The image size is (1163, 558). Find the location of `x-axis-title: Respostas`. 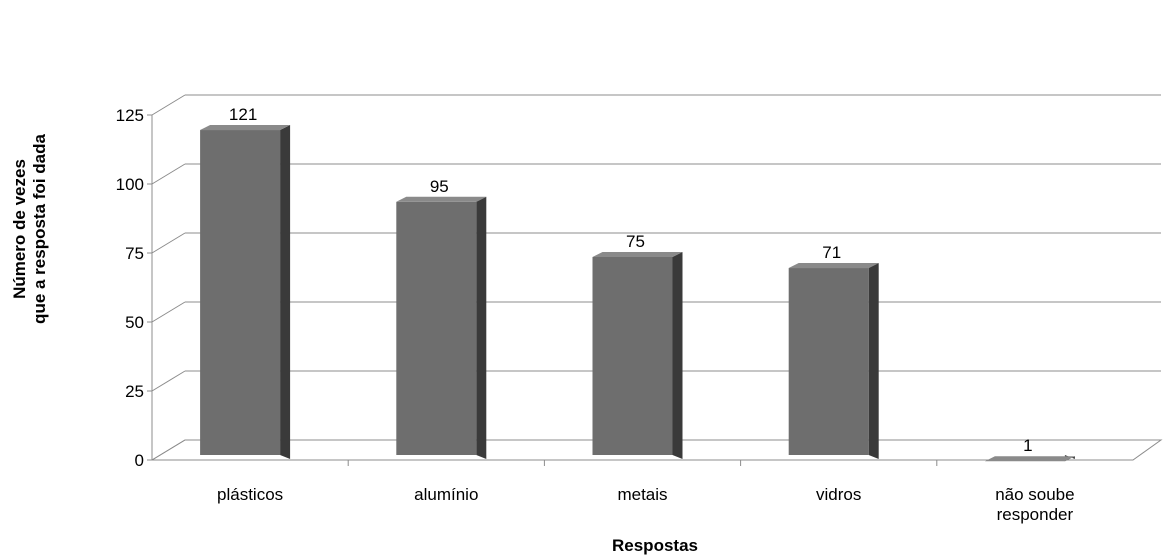

x-axis-title: Respostas is located at coordinates (655, 545).